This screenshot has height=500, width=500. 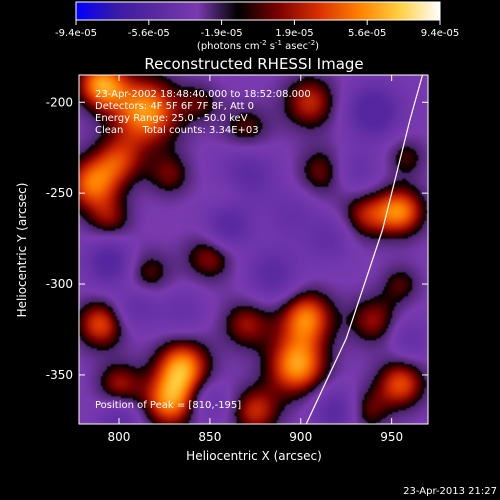 I want to click on chart-title: Reconstructed RHESSI Image, so click(x=253, y=64).